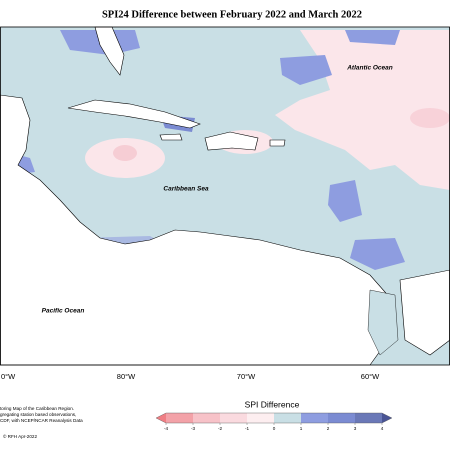 Image resolution: width=450 pixels, height=450 pixels. I want to click on copyright: © RFH Apr-2022, so click(20, 436).